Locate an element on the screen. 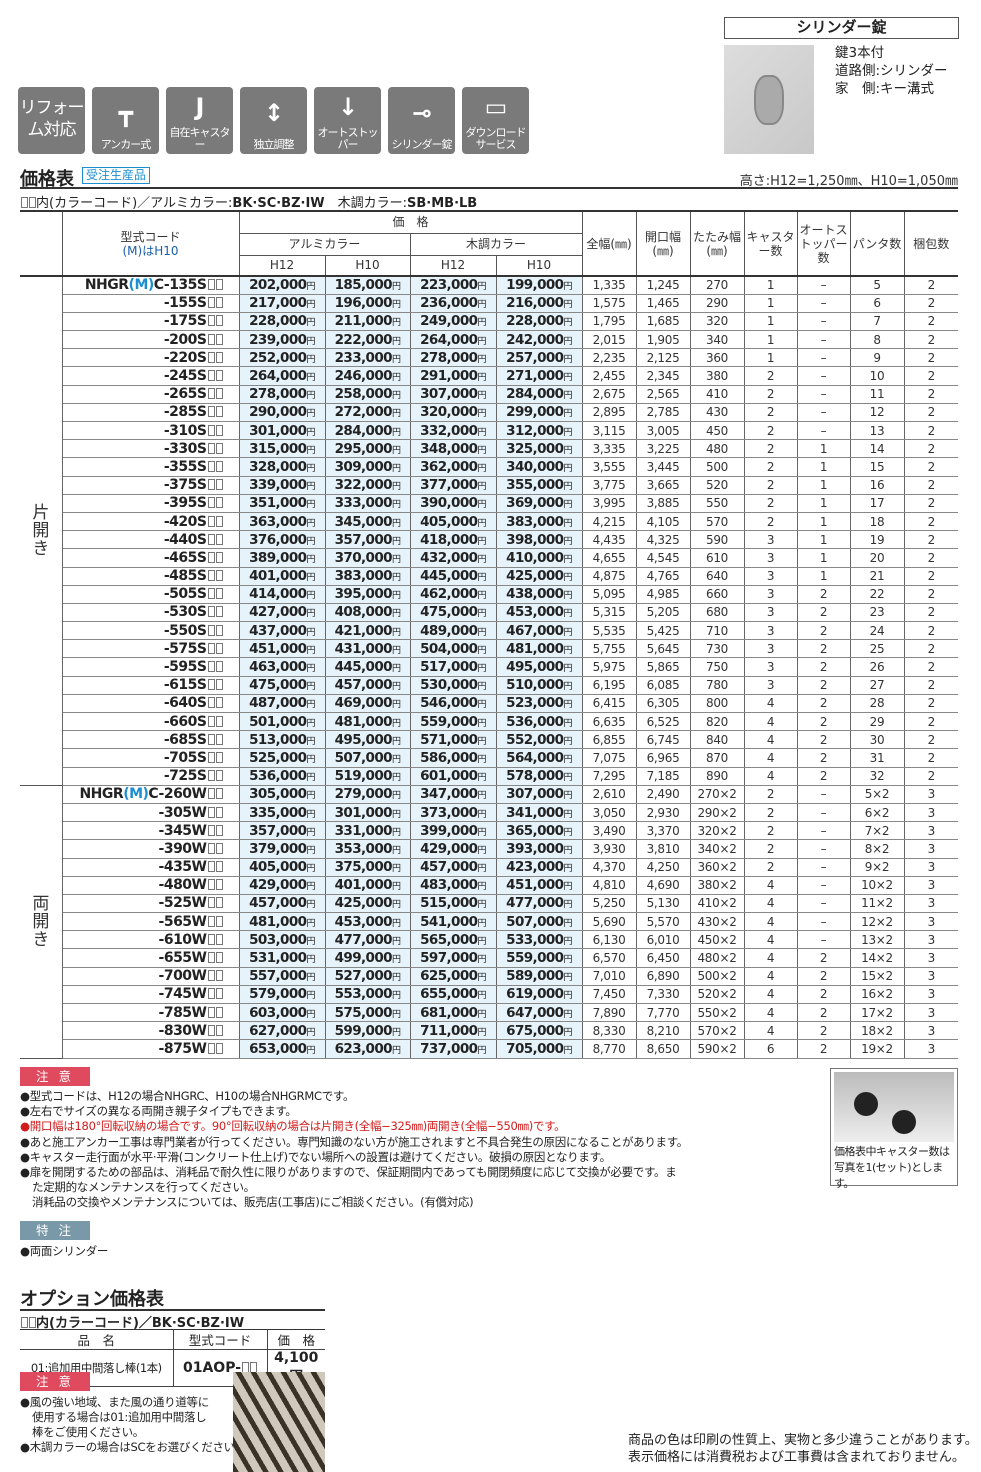 This screenshot has width=981, height=1472. price-cell: 414,000円 is located at coordinates (282, 594).